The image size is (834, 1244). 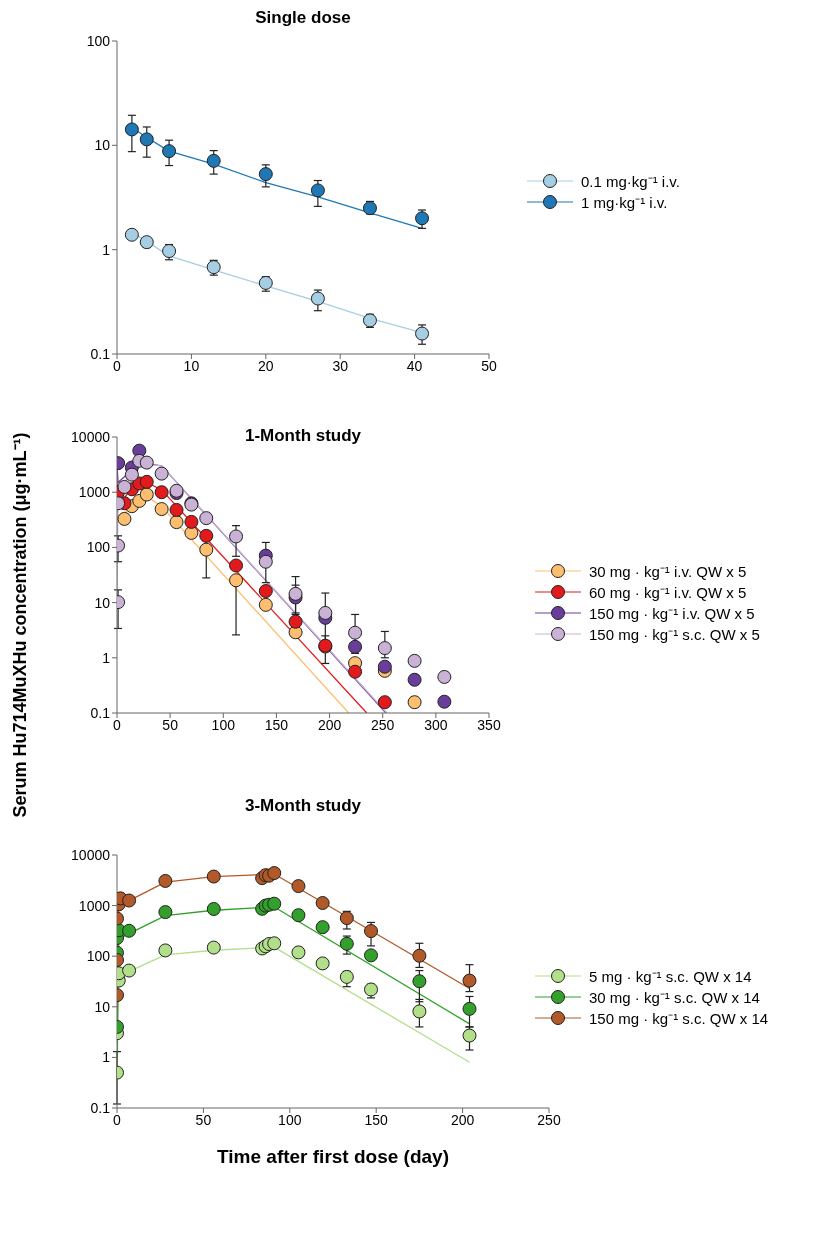 What do you see at coordinates (674, 997) in the screenshot?
I see `legend-label: 30 mg · kg⁻¹ s.c. QW x 14` at bounding box center [674, 997].